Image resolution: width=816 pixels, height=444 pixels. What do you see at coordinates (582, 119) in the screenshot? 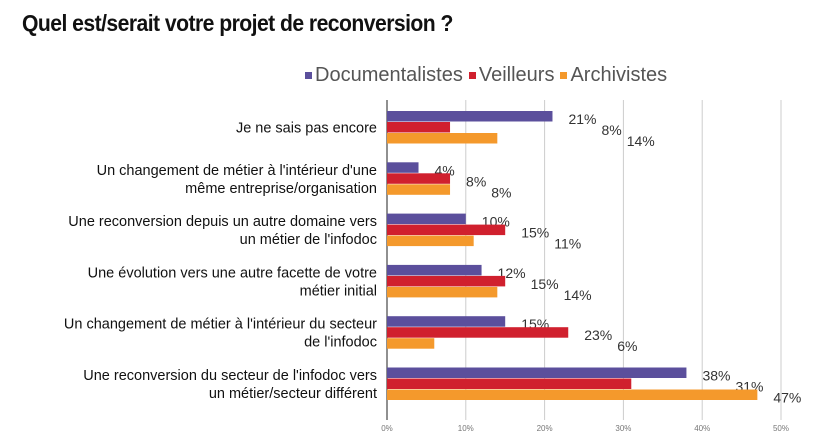
I see `data-label: 21%` at bounding box center [582, 119].